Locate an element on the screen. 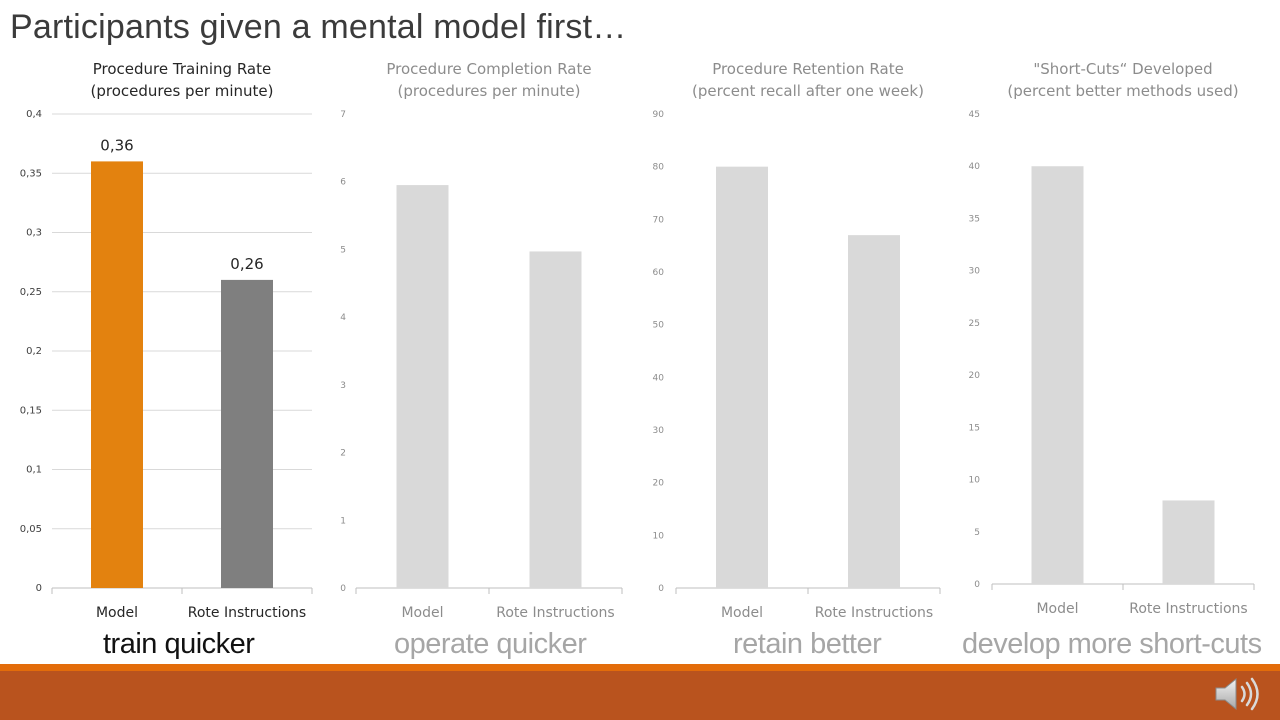  caption-develop-shortcuts: develop more short-cuts is located at coordinates (1112, 644).